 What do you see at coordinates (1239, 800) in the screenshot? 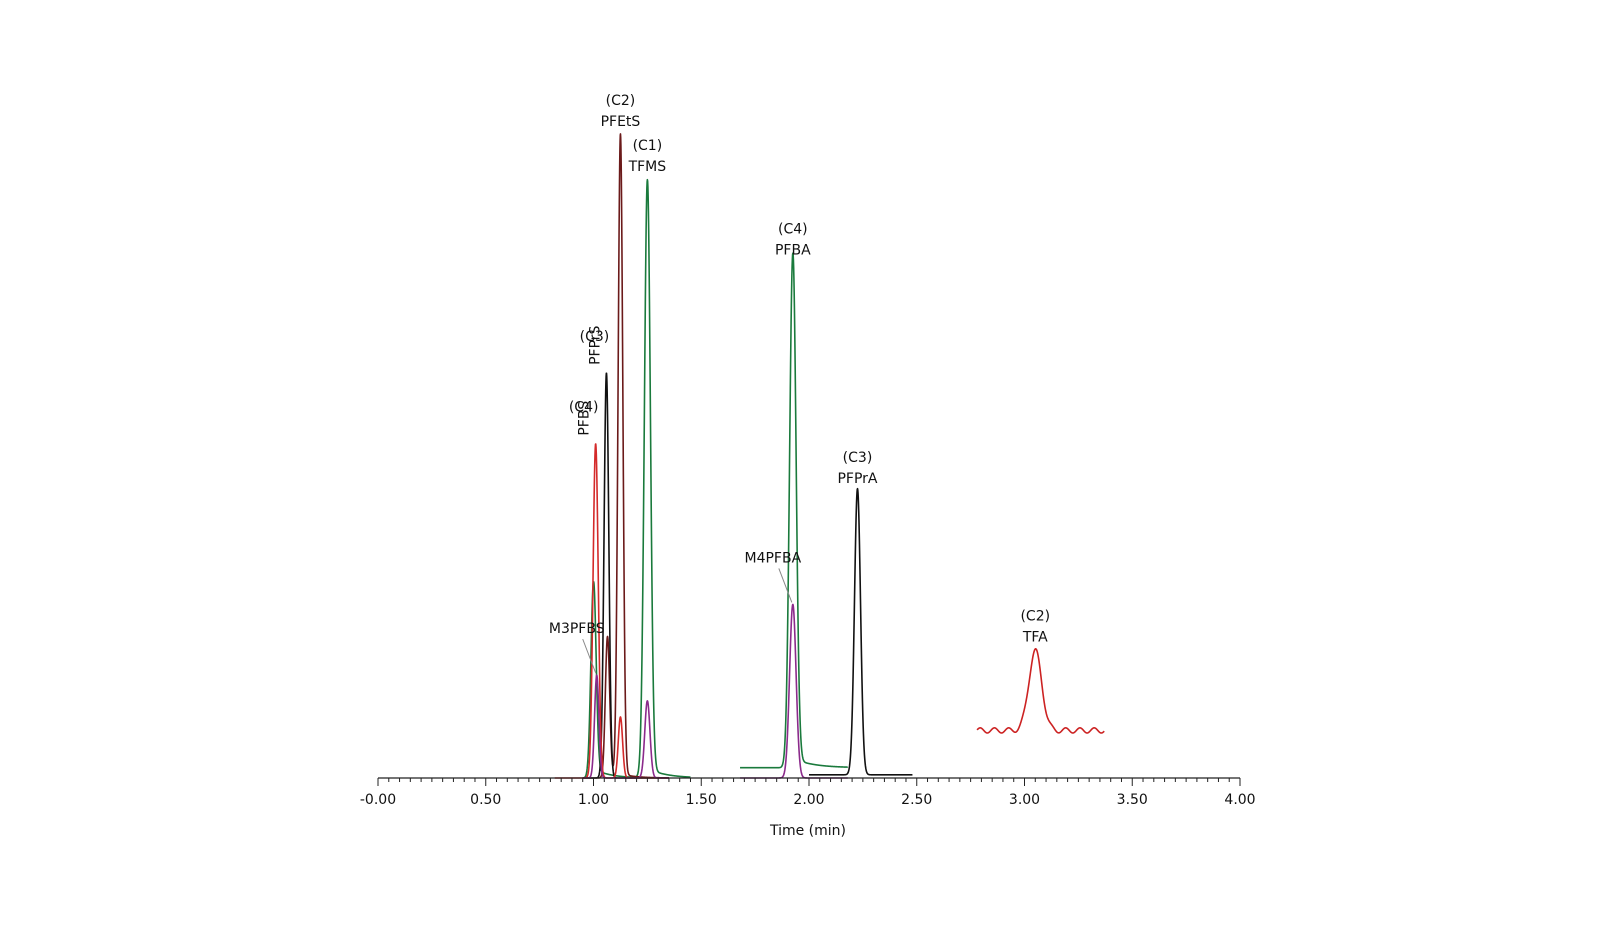
I see `x-tick-label: 4.00` at bounding box center [1239, 800].